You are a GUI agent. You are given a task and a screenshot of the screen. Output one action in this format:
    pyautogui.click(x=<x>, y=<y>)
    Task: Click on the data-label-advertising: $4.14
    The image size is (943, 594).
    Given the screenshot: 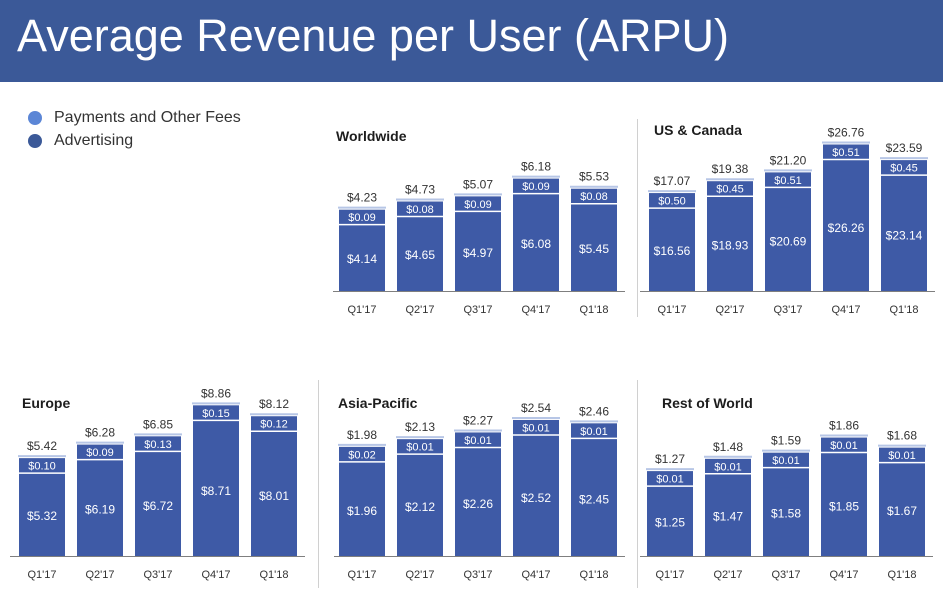 What is the action you would take?
    pyautogui.click(x=362, y=259)
    